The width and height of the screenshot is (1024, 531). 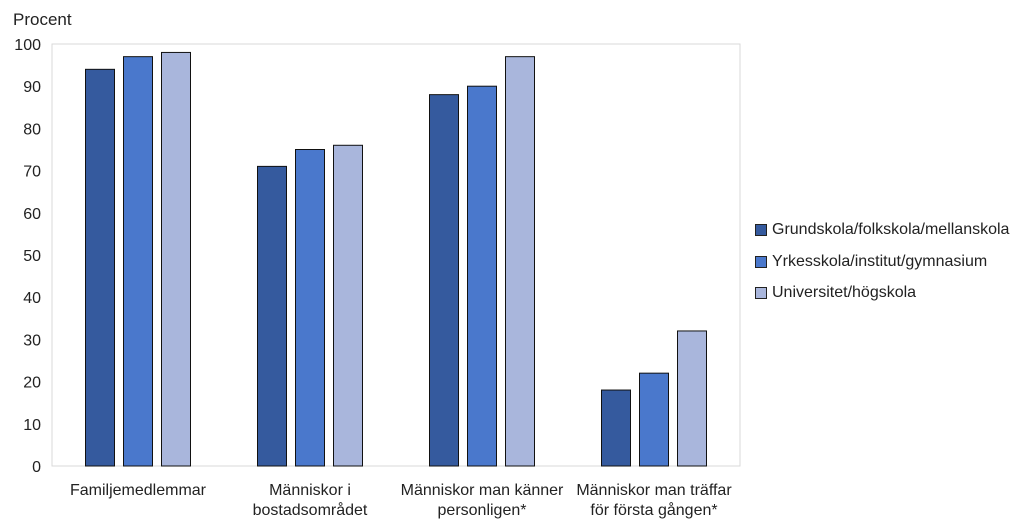 What do you see at coordinates (138, 490) in the screenshot?
I see `x-category-label: Familjemedlemmar` at bounding box center [138, 490].